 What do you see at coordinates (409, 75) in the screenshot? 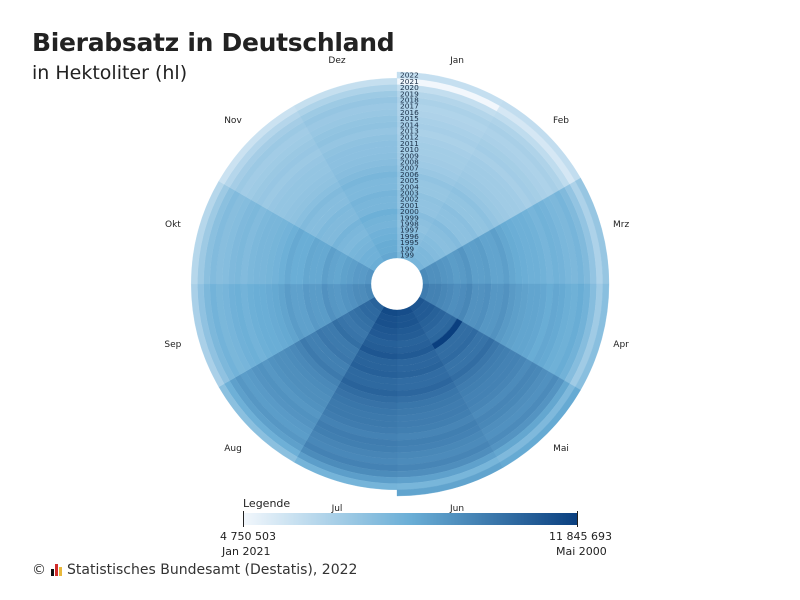
I see `year-label-2022: 2022` at bounding box center [409, 75].